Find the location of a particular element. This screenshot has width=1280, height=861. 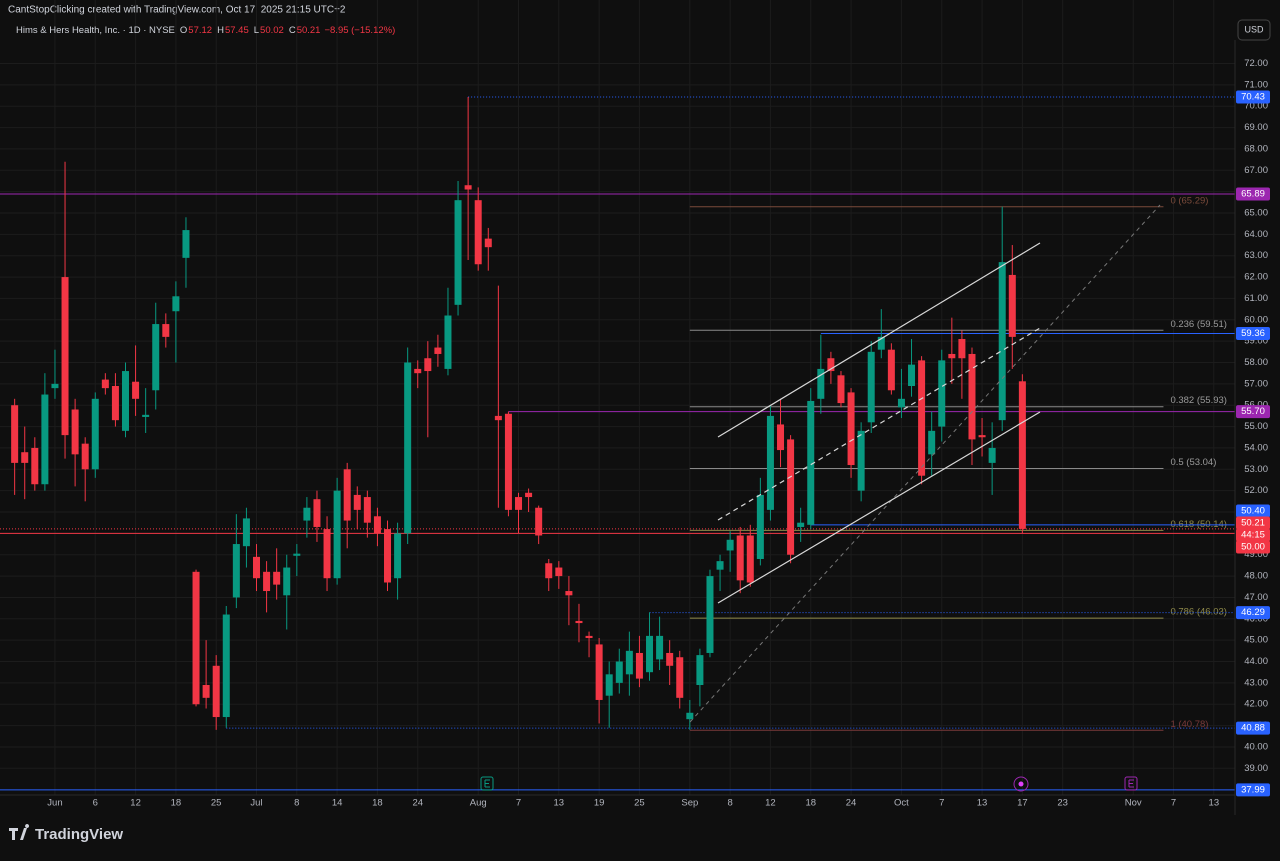

y-tick-label: 47.00 is located at coordinates (1256, 597).